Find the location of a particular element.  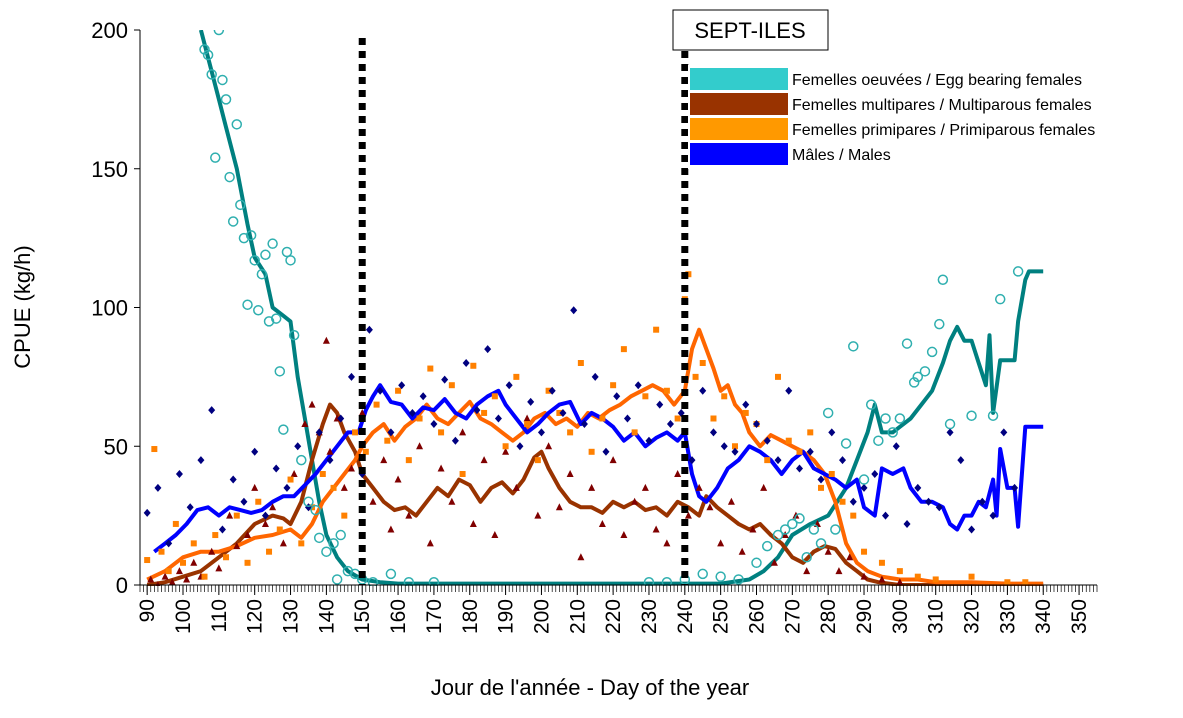

x-tick-label: 340 is located at coordinates (1043, 616).